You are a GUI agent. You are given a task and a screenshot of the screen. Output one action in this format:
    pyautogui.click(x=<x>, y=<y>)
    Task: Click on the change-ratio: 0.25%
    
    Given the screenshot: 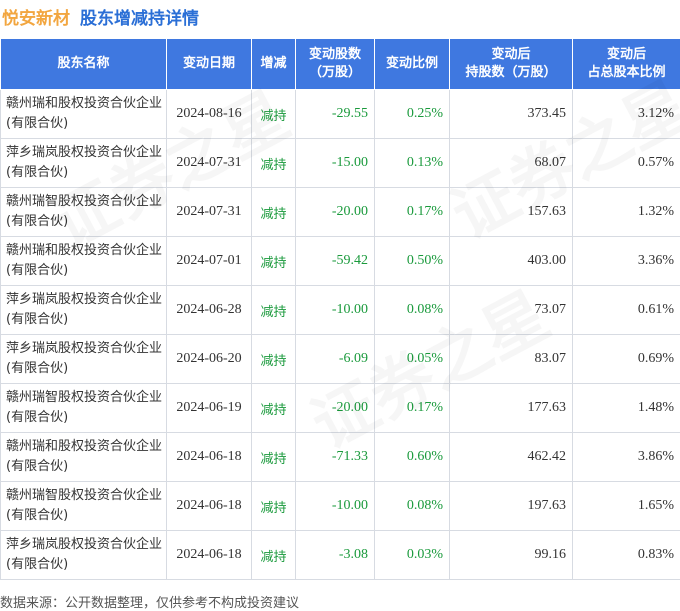 What is the action you would take?
    pyautogui.click(x=412, y=114)
    